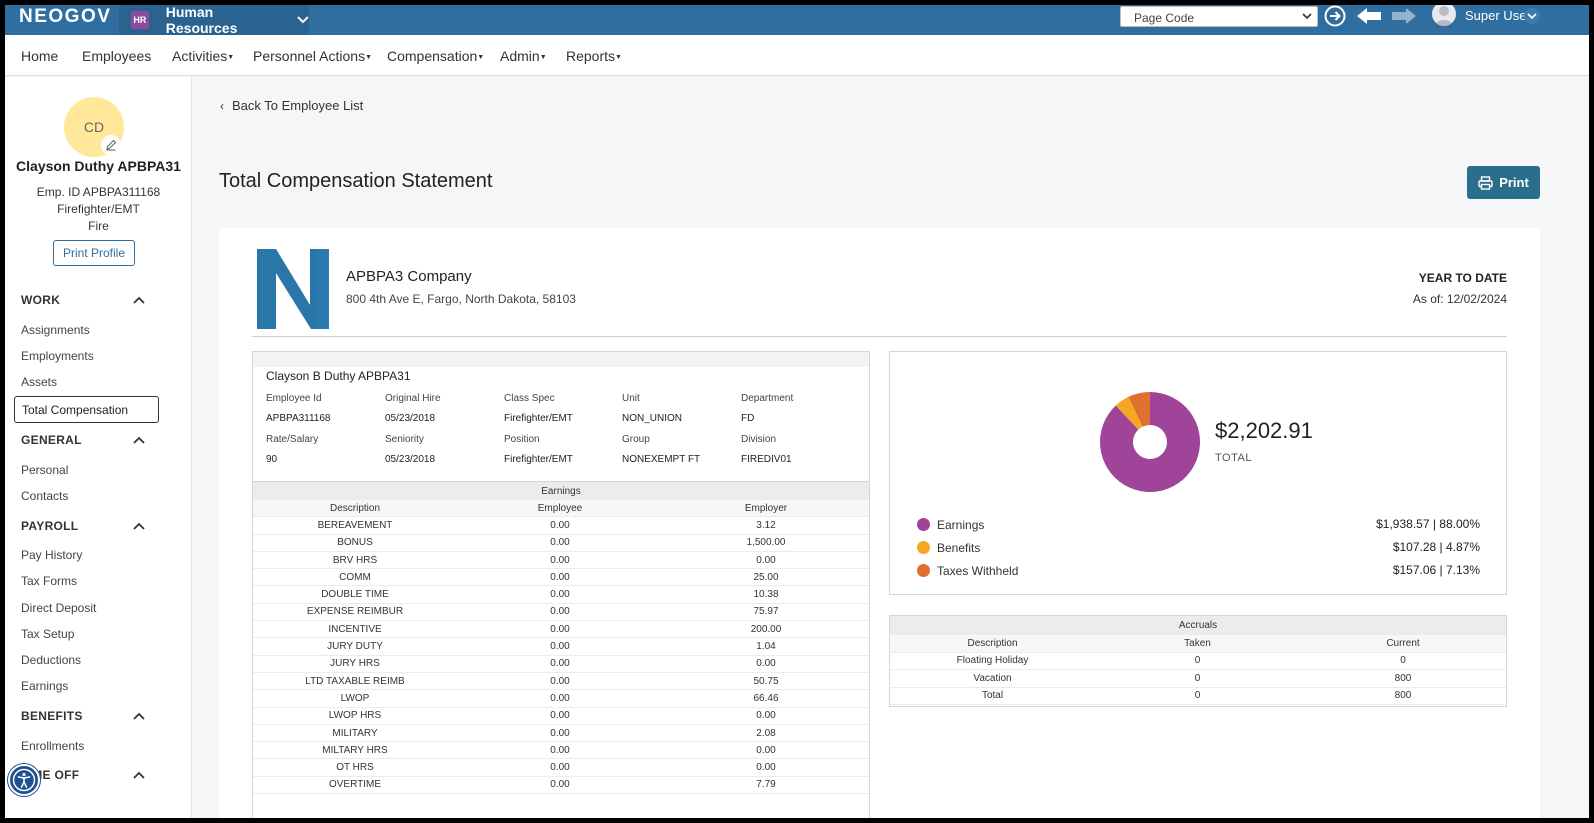 Image resolution: width=1594 pixels, height=823 pixels. I want to click on chevron-down-icon, so click(303, 20).